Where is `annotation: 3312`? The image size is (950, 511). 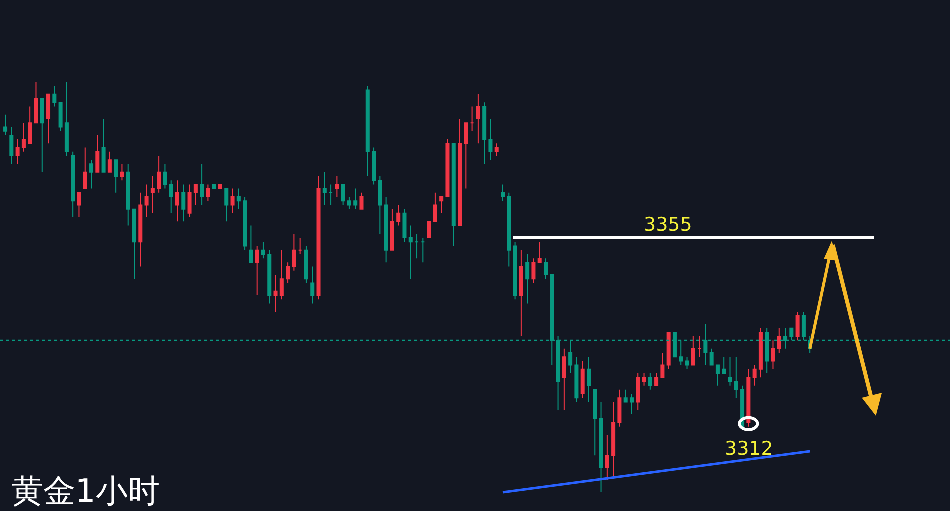
annotation: 3312 is located at coordinates (749, 449).